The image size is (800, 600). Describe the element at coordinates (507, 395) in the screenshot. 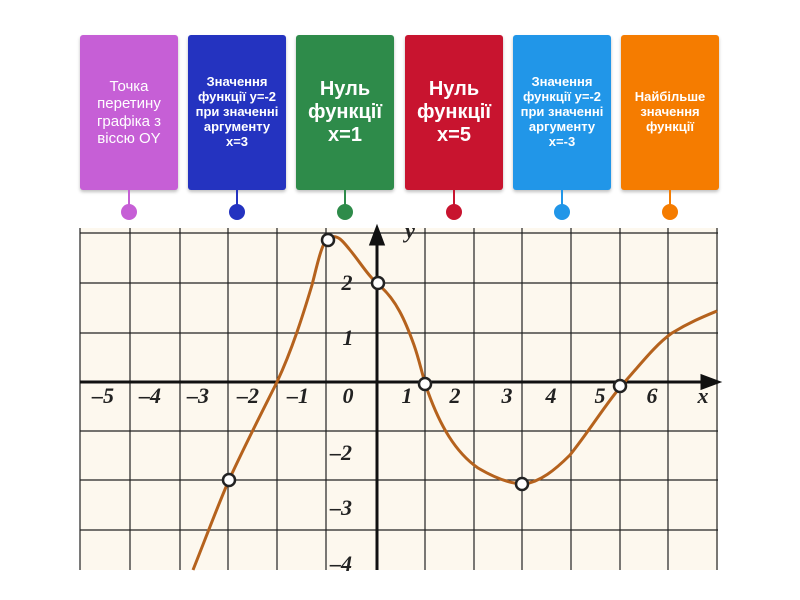

I see `x-tick-label: 3` at that location.